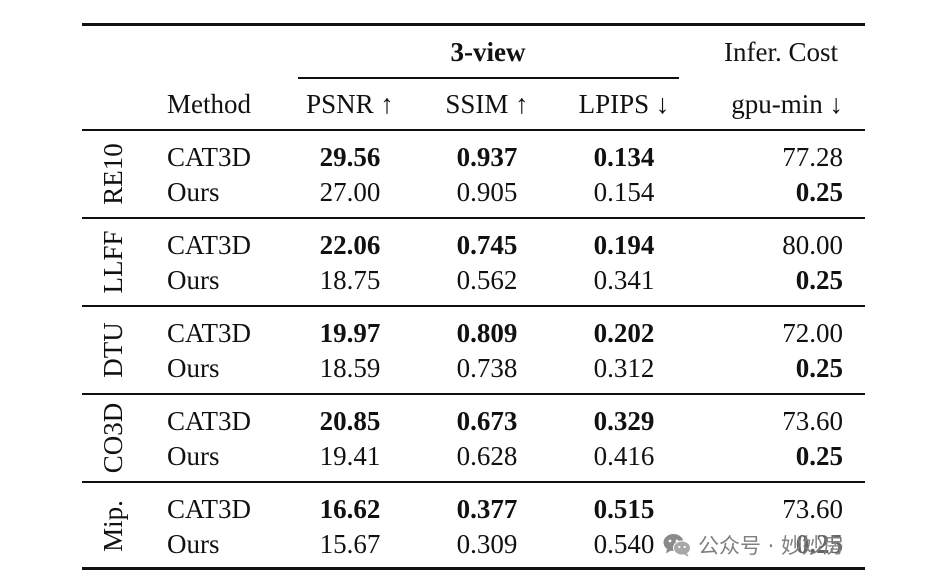  I want to click on cell-psnr: 22.06, so click(350, 245).